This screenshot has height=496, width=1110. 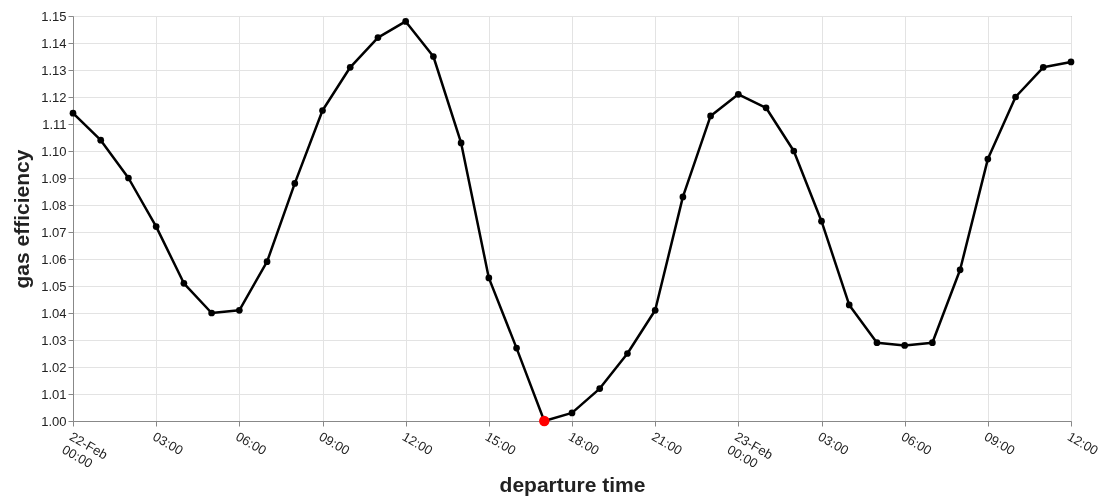 I want to click on y-tick-label: 1.00, so click(x=54, y=421).